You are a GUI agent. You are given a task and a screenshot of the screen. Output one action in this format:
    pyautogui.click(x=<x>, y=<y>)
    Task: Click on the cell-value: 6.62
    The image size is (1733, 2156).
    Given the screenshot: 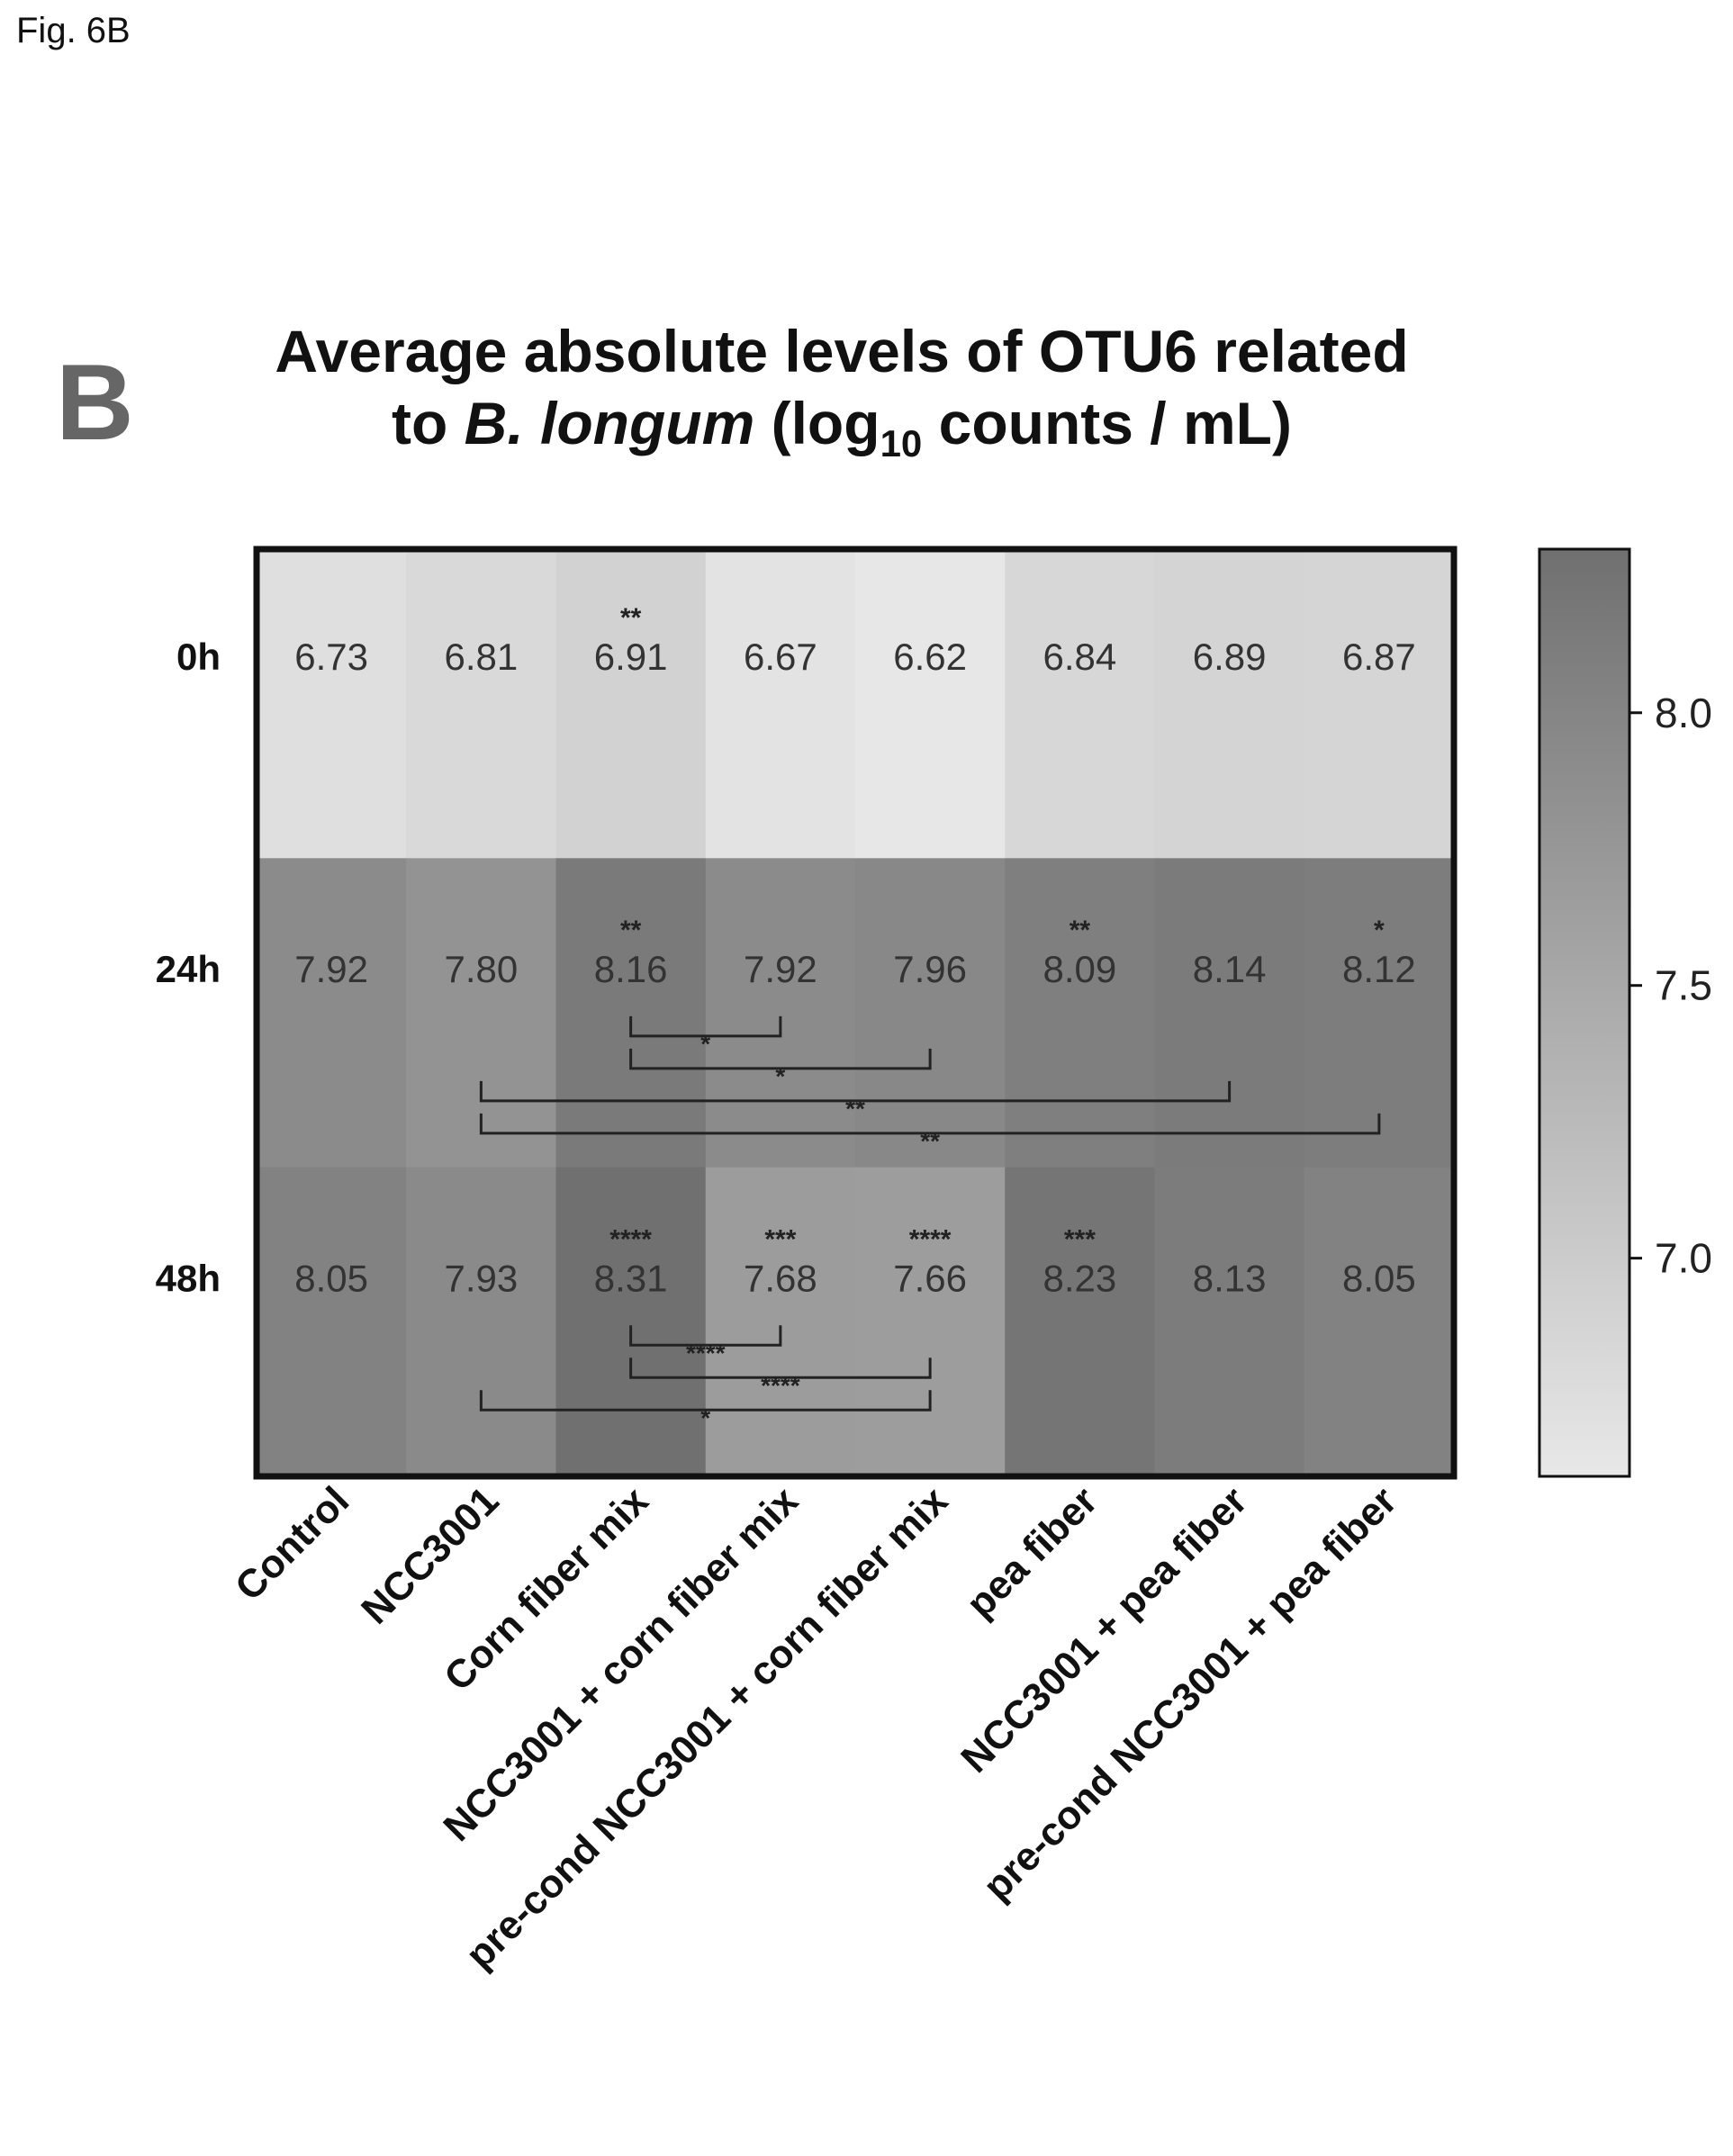 What is the action you would take?
    pyautogui.click(x=930, y=657)
    